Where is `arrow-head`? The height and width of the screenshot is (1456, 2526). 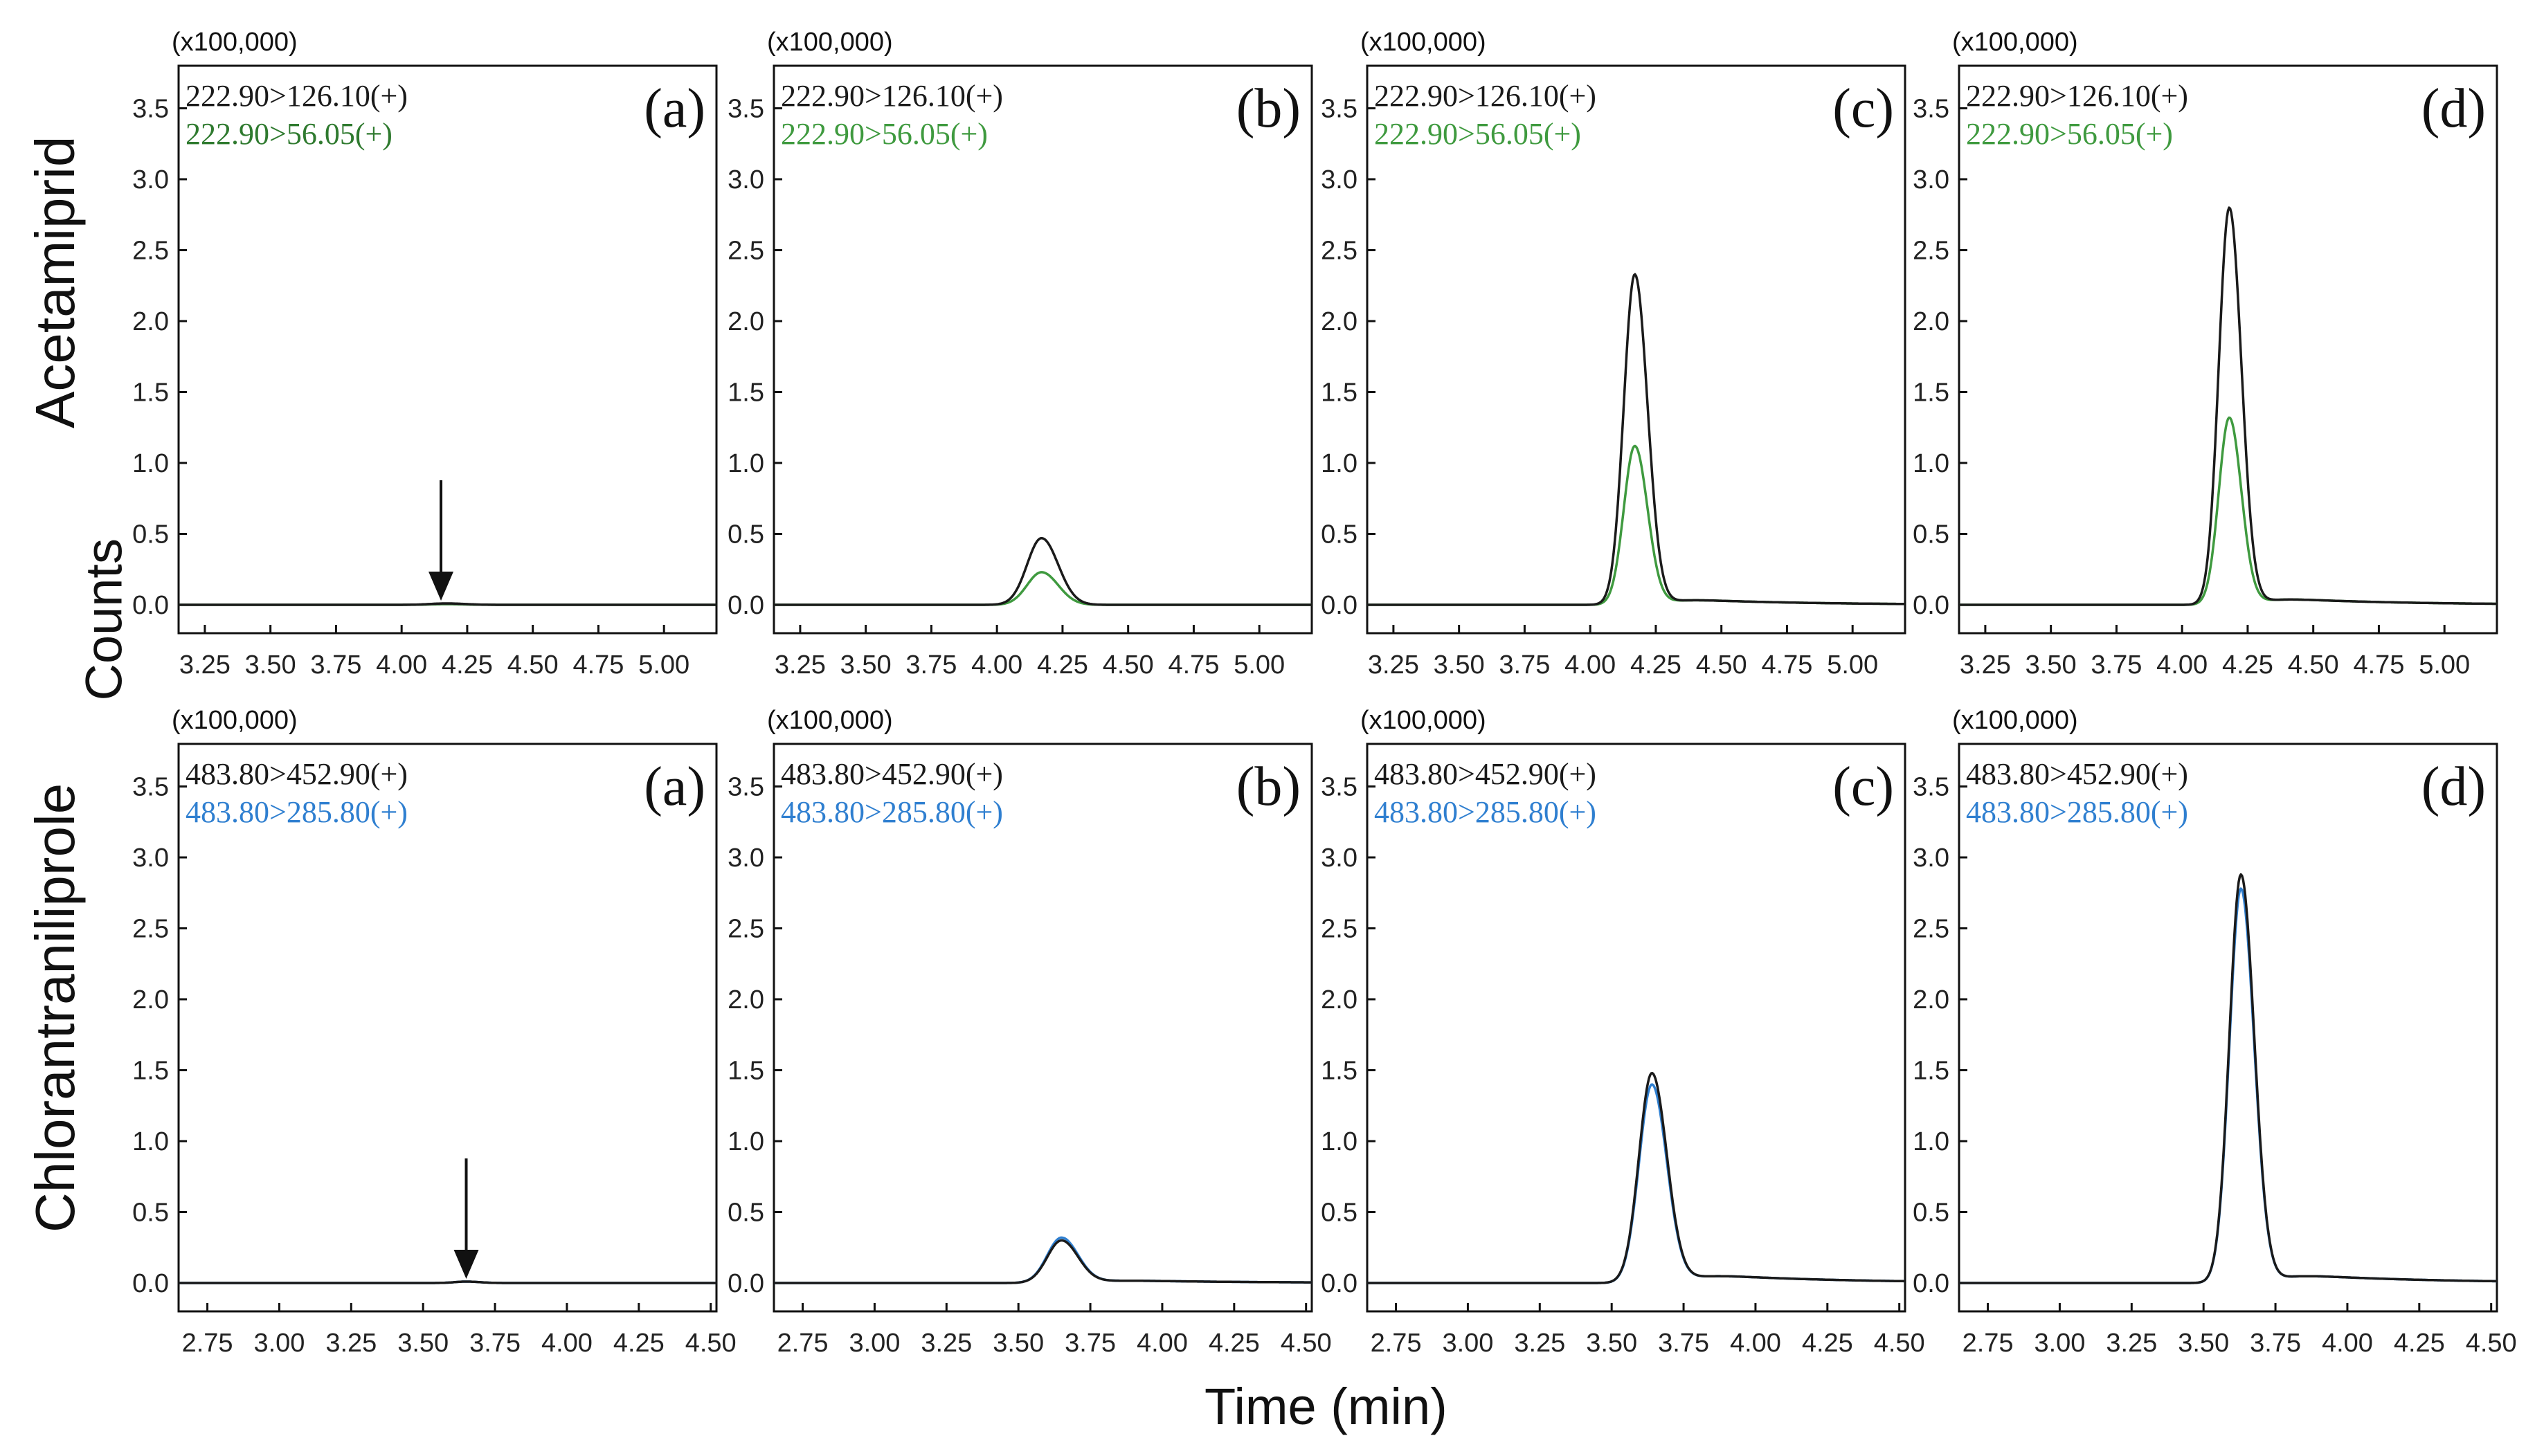
arrow-head is located at coordinates (466, 1264).